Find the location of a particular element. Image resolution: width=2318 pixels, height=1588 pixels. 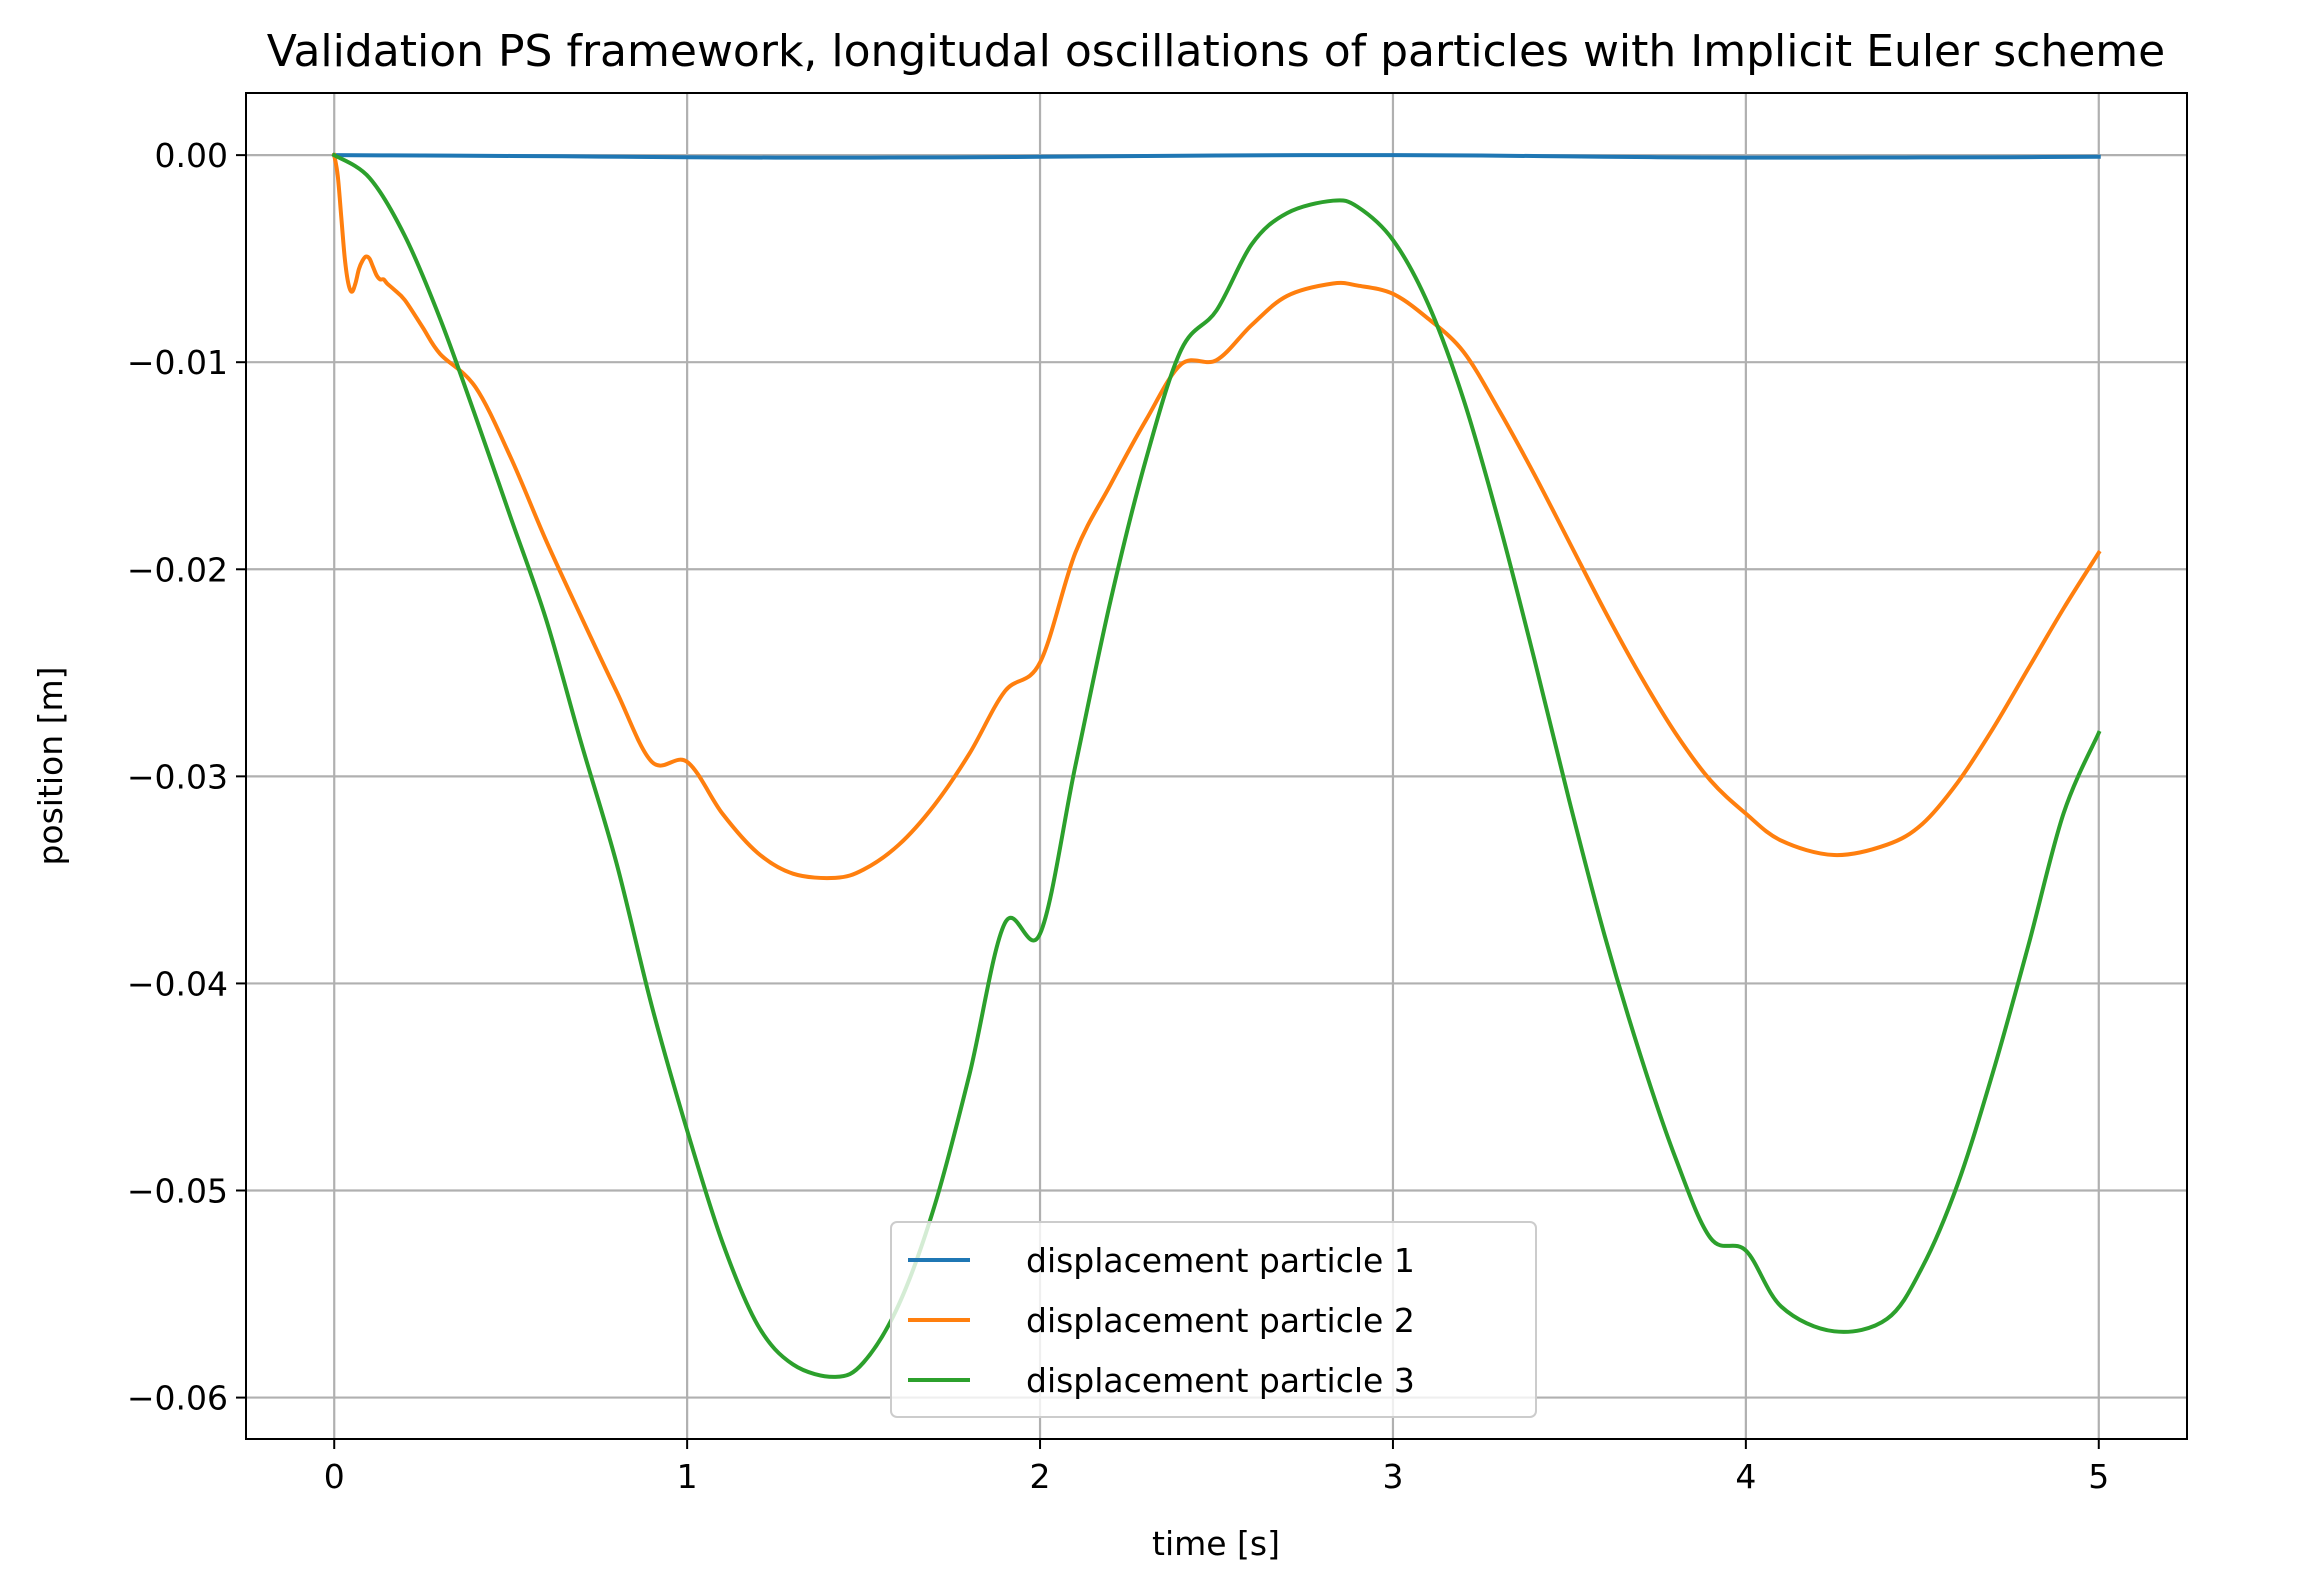

legend-entry: displacement particle 1 is located at coordinates (1220, 1260).